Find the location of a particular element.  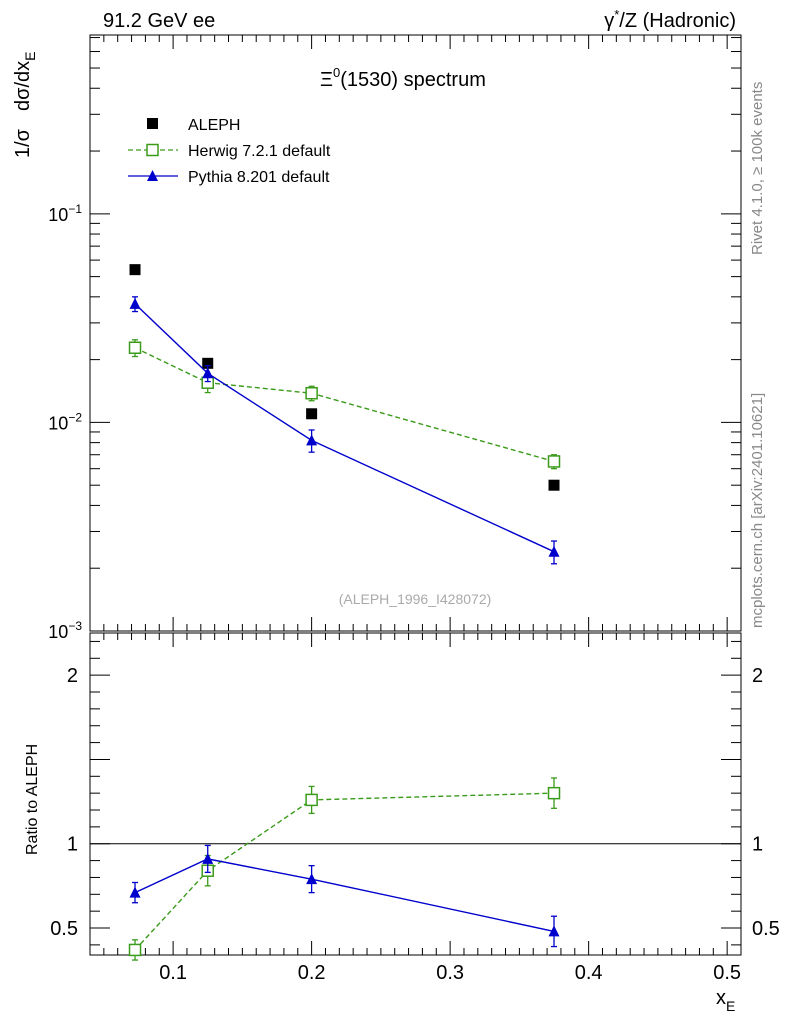

analysis-watermark: (ALEPH_1996_I428072) is located at coordinates (415, 599).